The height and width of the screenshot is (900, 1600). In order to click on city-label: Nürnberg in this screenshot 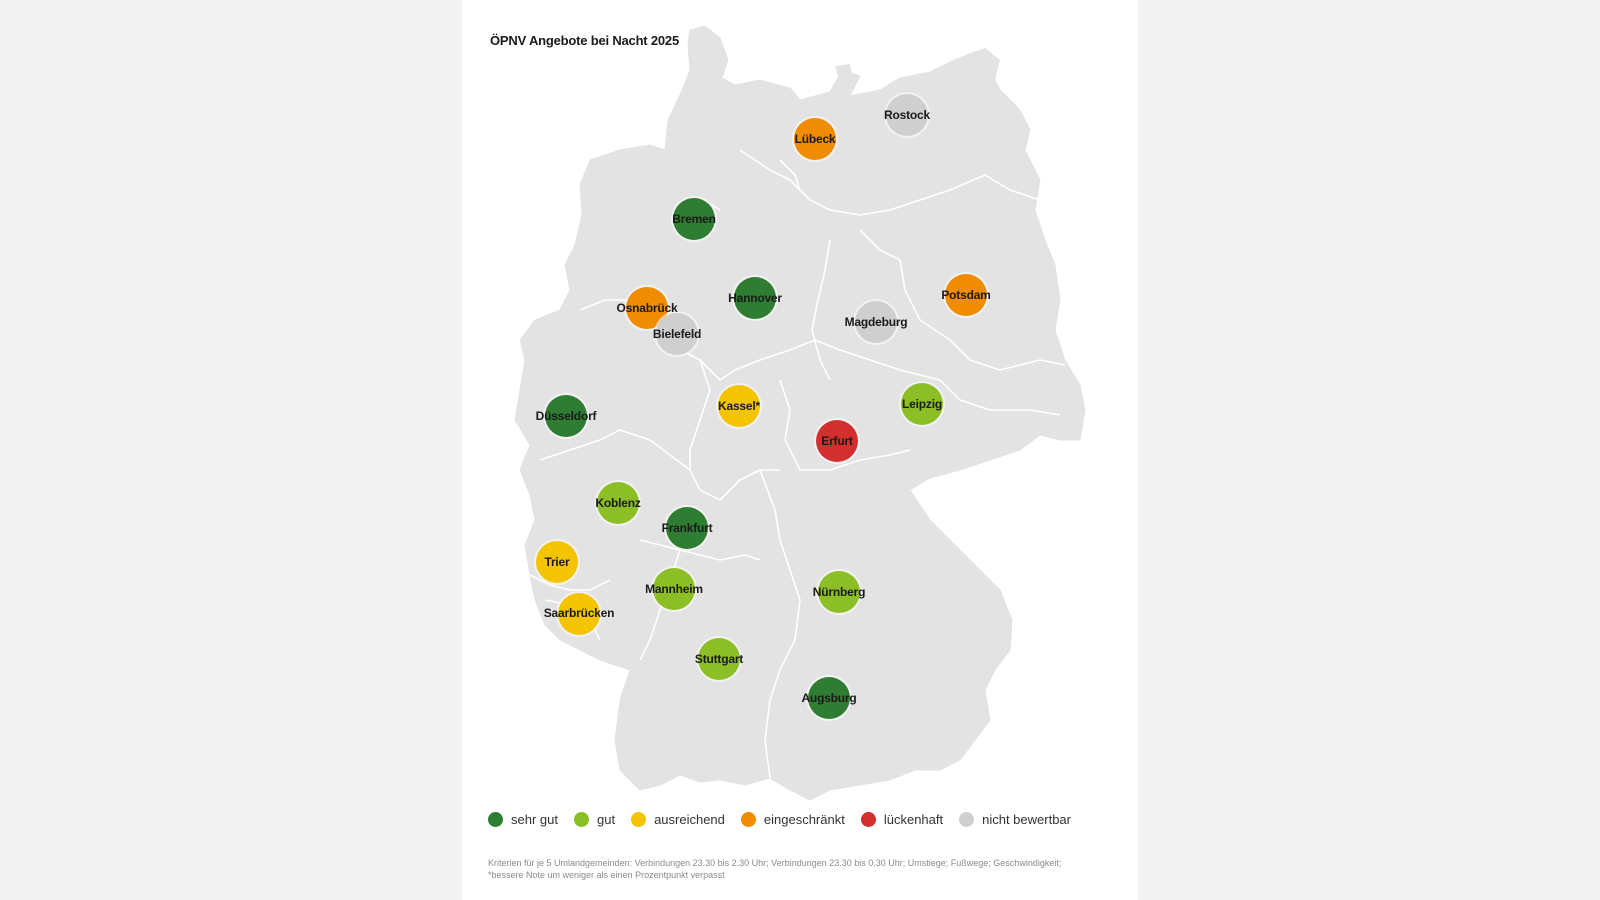, I will do `click(839, 592)`.